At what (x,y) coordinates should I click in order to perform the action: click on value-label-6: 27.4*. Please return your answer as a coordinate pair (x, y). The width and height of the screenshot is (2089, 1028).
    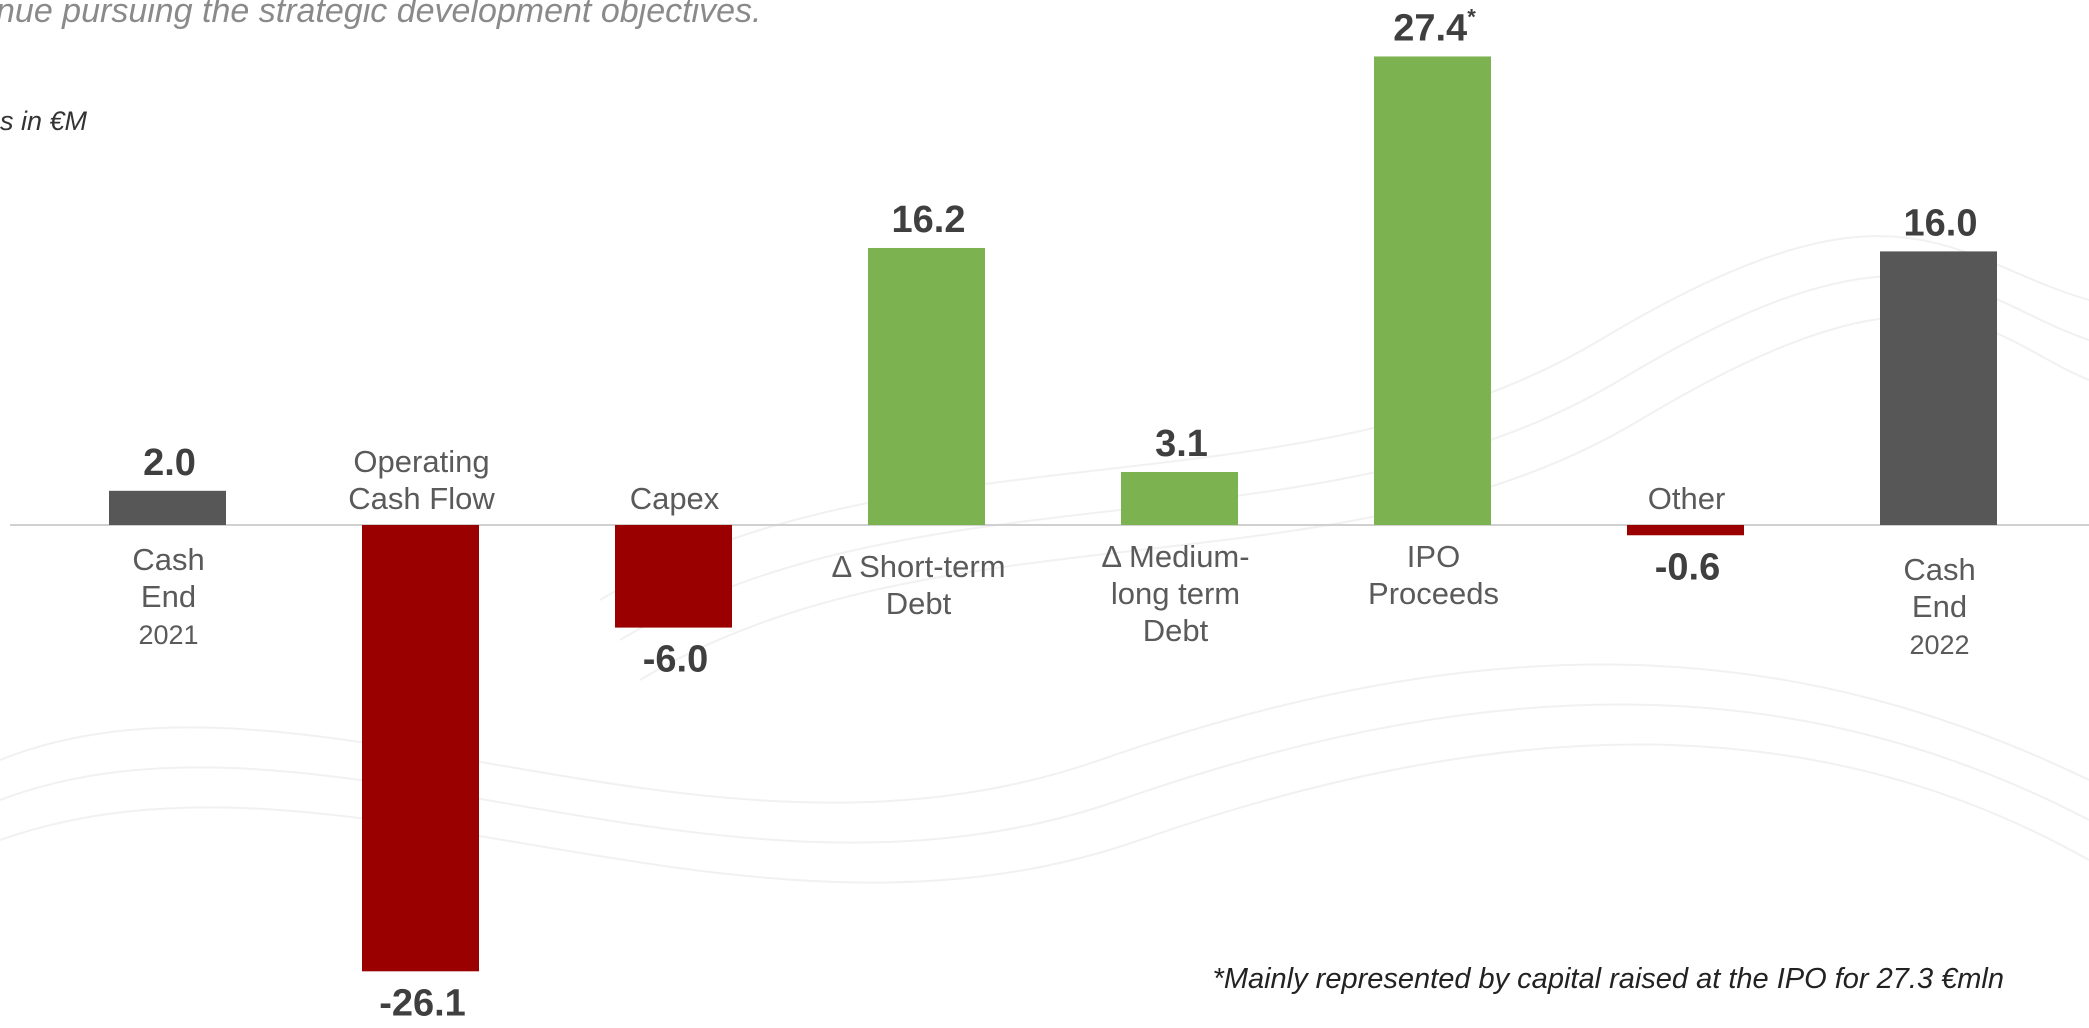
    Looking at the image, I should click on (1434, 26).